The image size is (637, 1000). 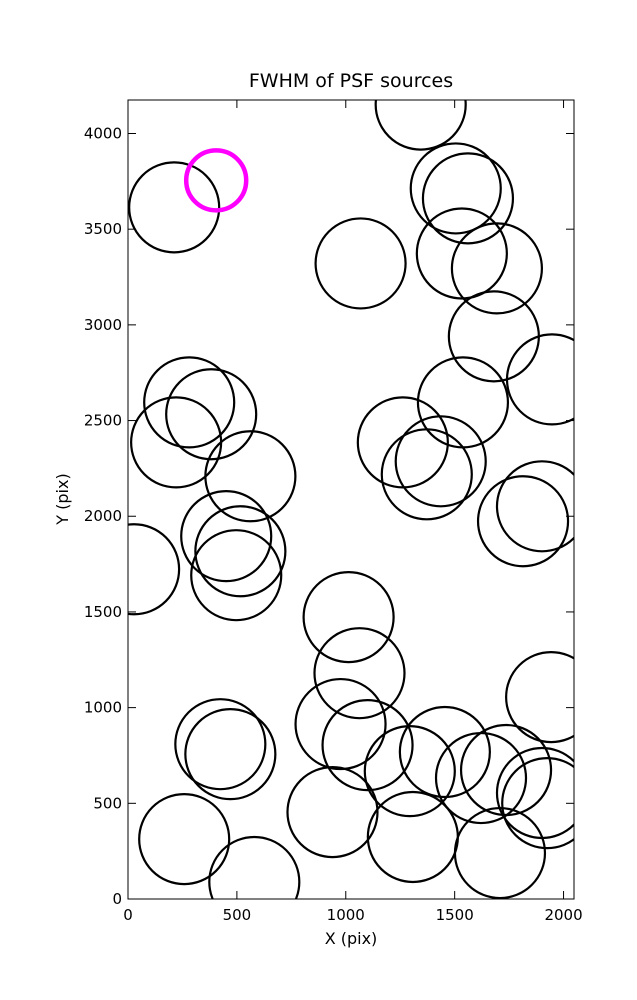 What do you see at coordinates (128, 915) in the screenshot?
I see `x-tick-label: 0` at bounding box center [128, 915].